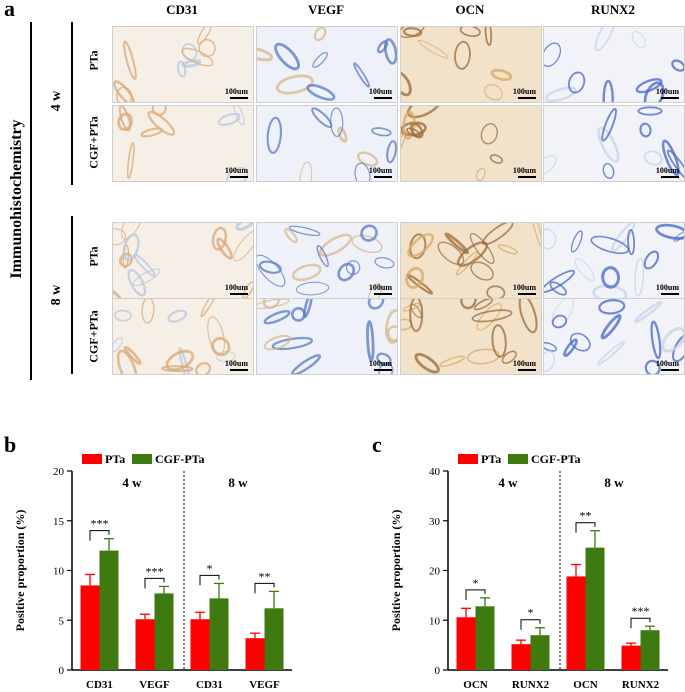  I want to click on timepoint-8w-line, so click(72, 295).